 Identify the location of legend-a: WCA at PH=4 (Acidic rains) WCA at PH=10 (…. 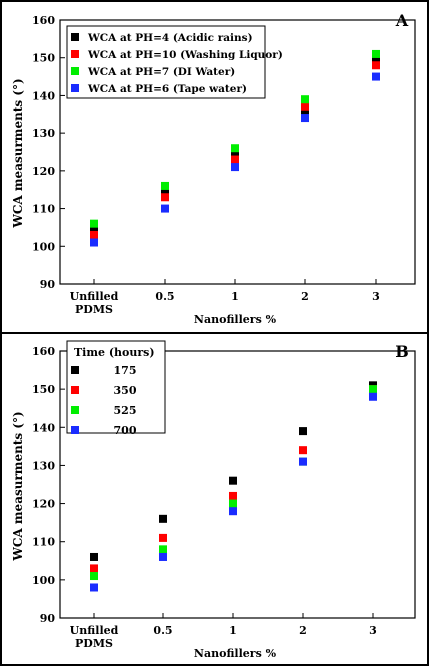
(174, 62).